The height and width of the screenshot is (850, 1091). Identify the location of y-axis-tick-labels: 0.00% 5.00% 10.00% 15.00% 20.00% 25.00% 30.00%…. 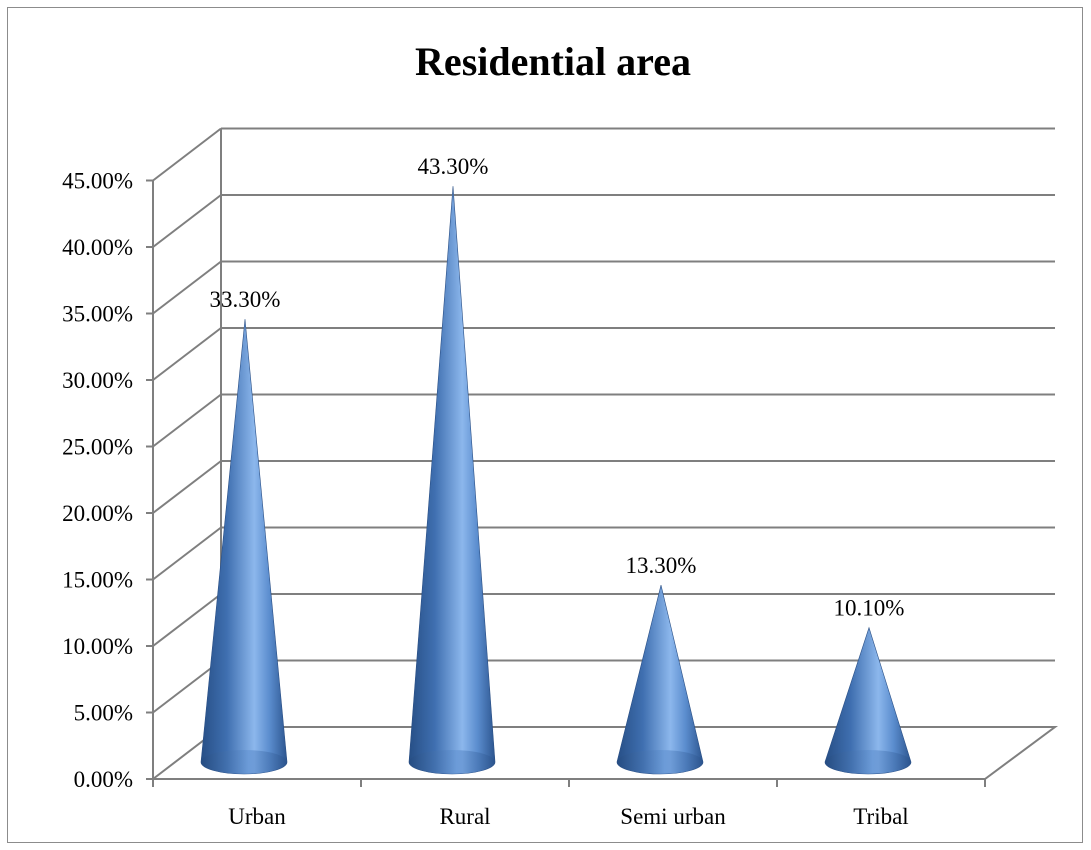
(97, 481).